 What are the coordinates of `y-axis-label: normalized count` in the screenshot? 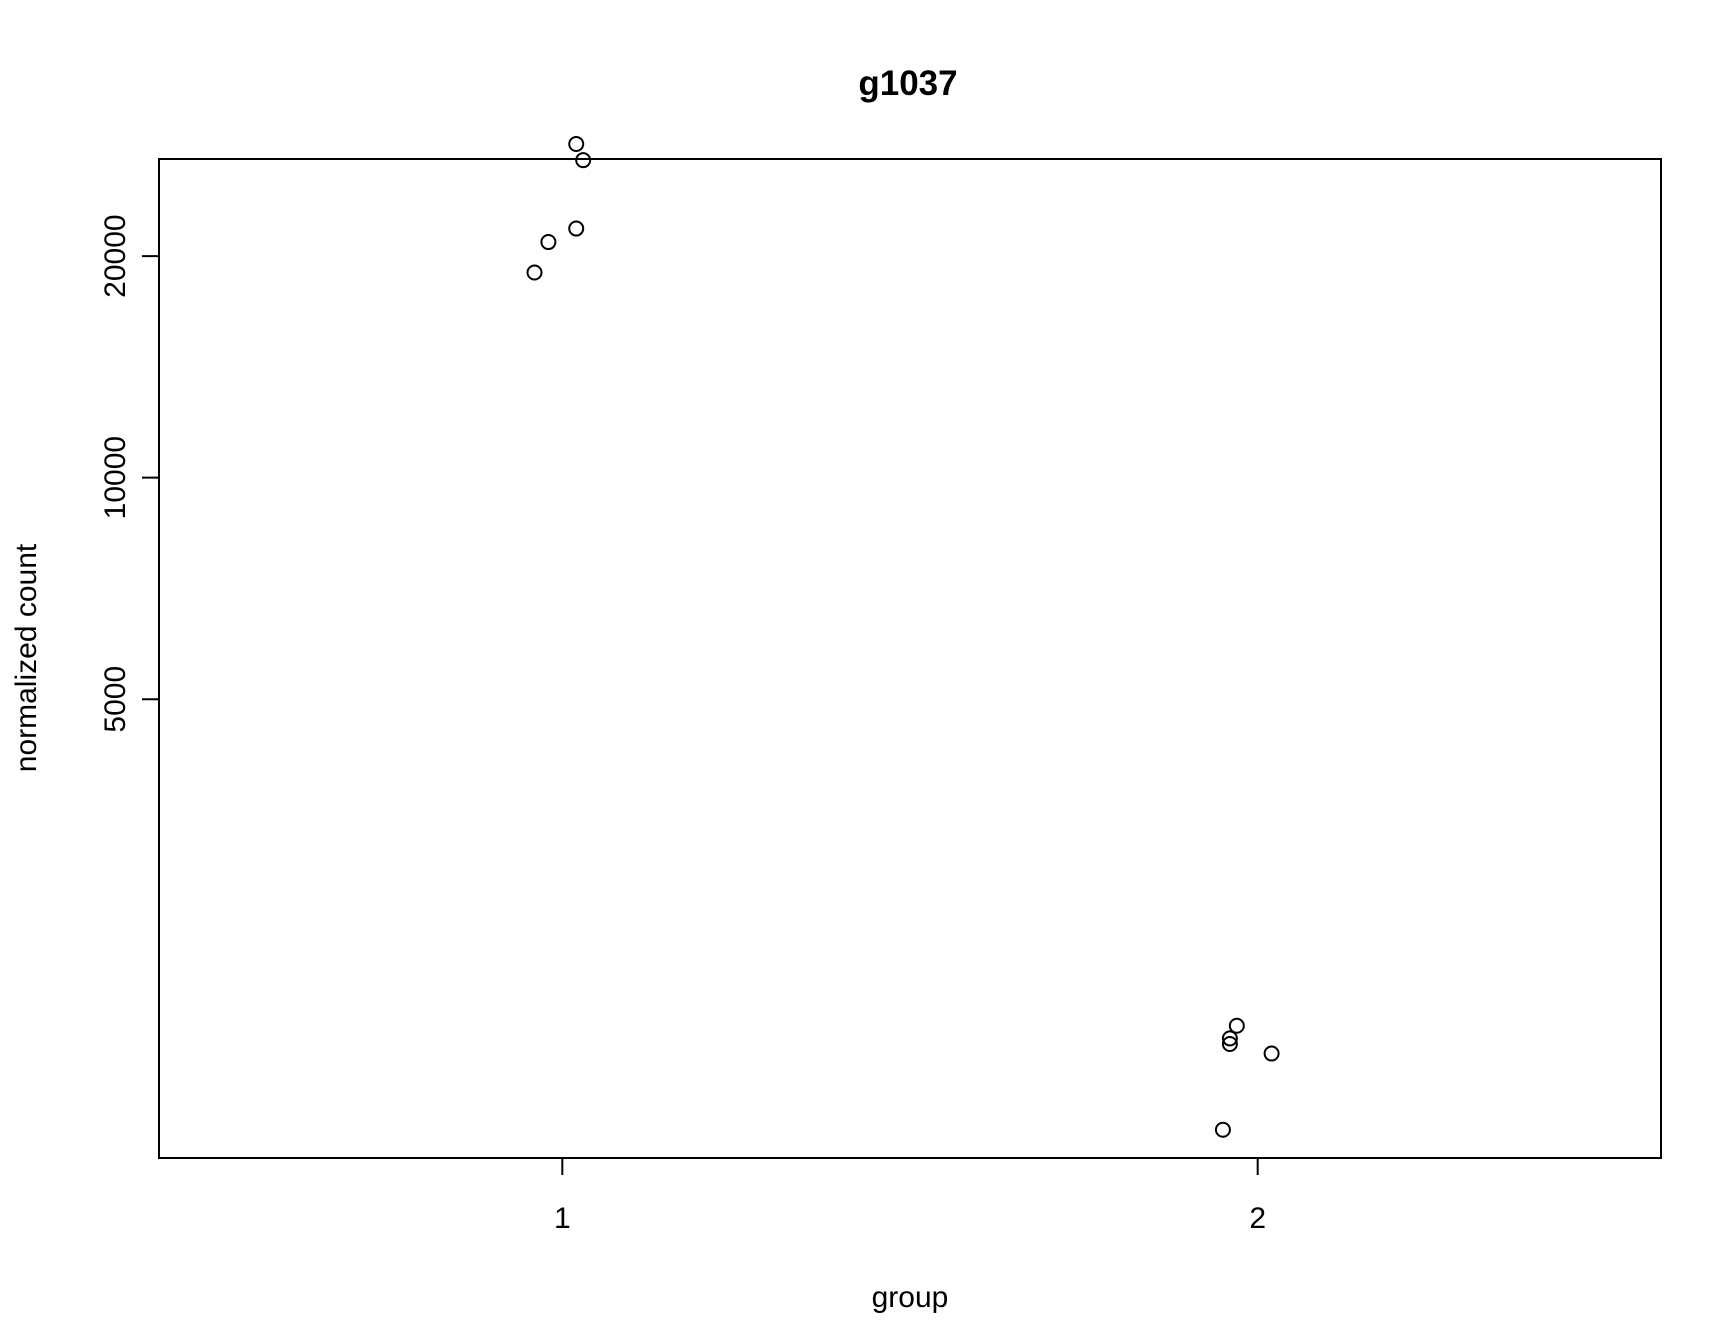 It's located at (26, 657).